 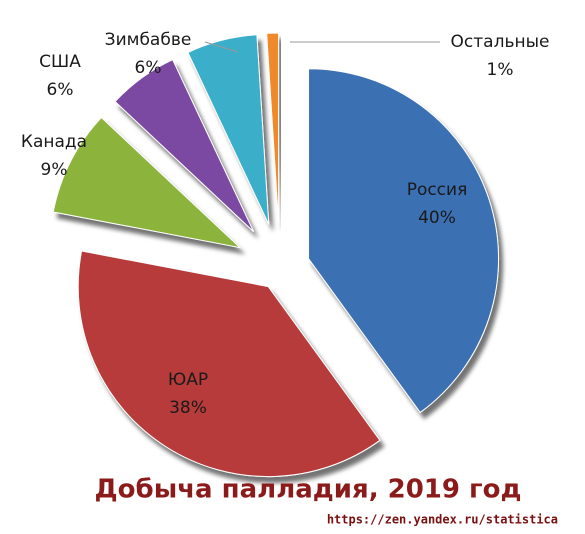 What do you see at coordinates (500, 70) in the screenshot?
I see `value-label: 1%` at bounding box center [500, 70].